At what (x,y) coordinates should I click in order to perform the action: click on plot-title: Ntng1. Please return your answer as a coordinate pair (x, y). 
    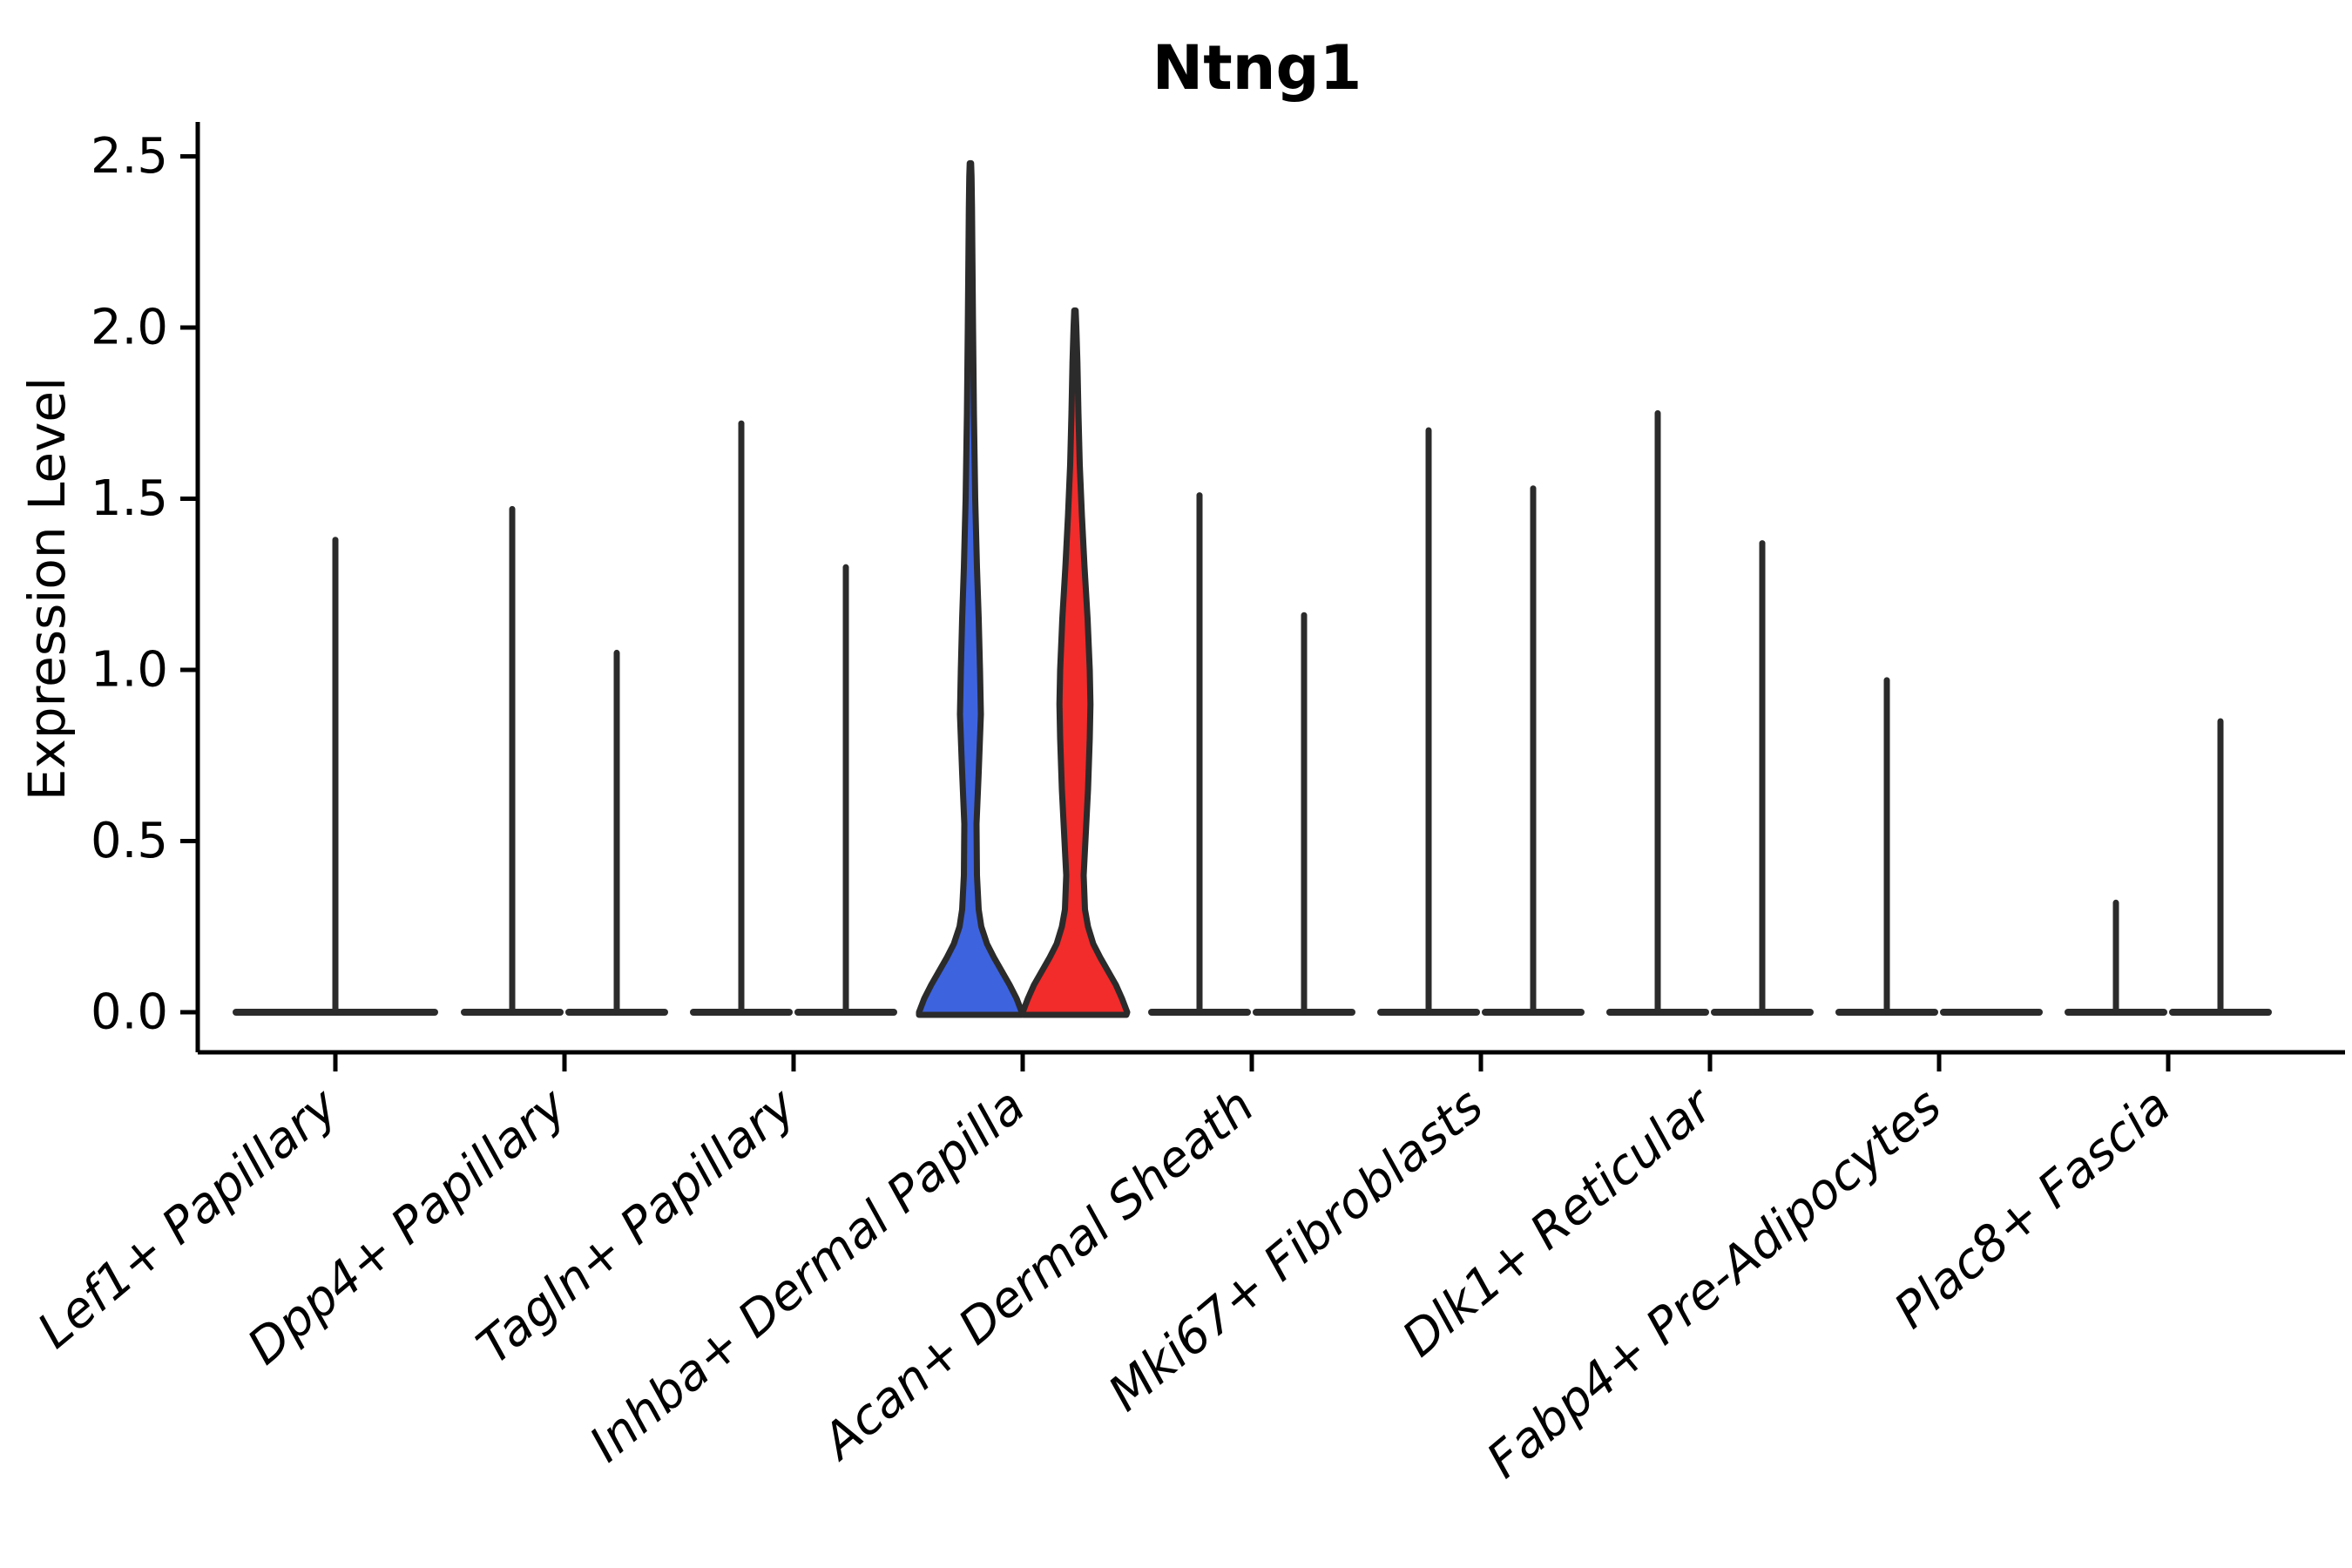
    Looking at the image, I should click on (1257, 68).